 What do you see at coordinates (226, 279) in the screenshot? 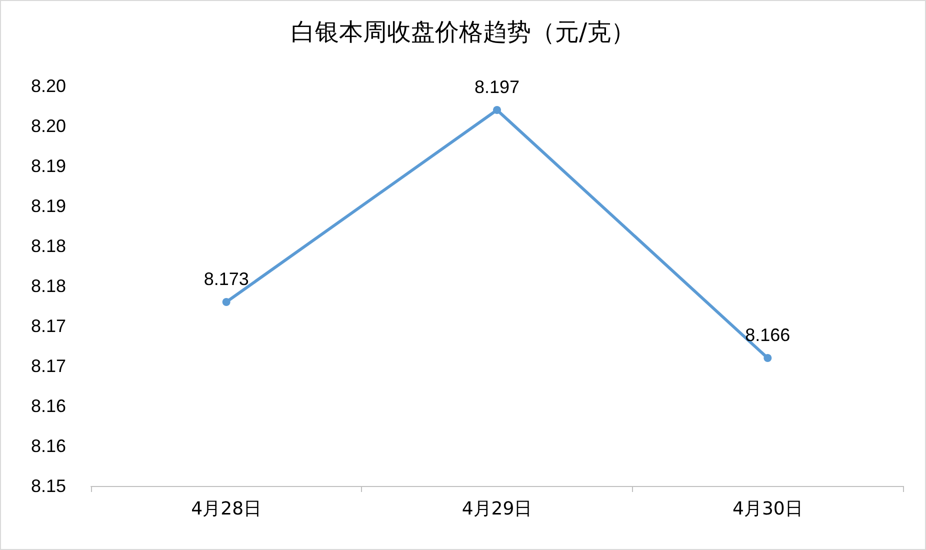
I see `data-label: 8.173` at bounding box center [226, 279].